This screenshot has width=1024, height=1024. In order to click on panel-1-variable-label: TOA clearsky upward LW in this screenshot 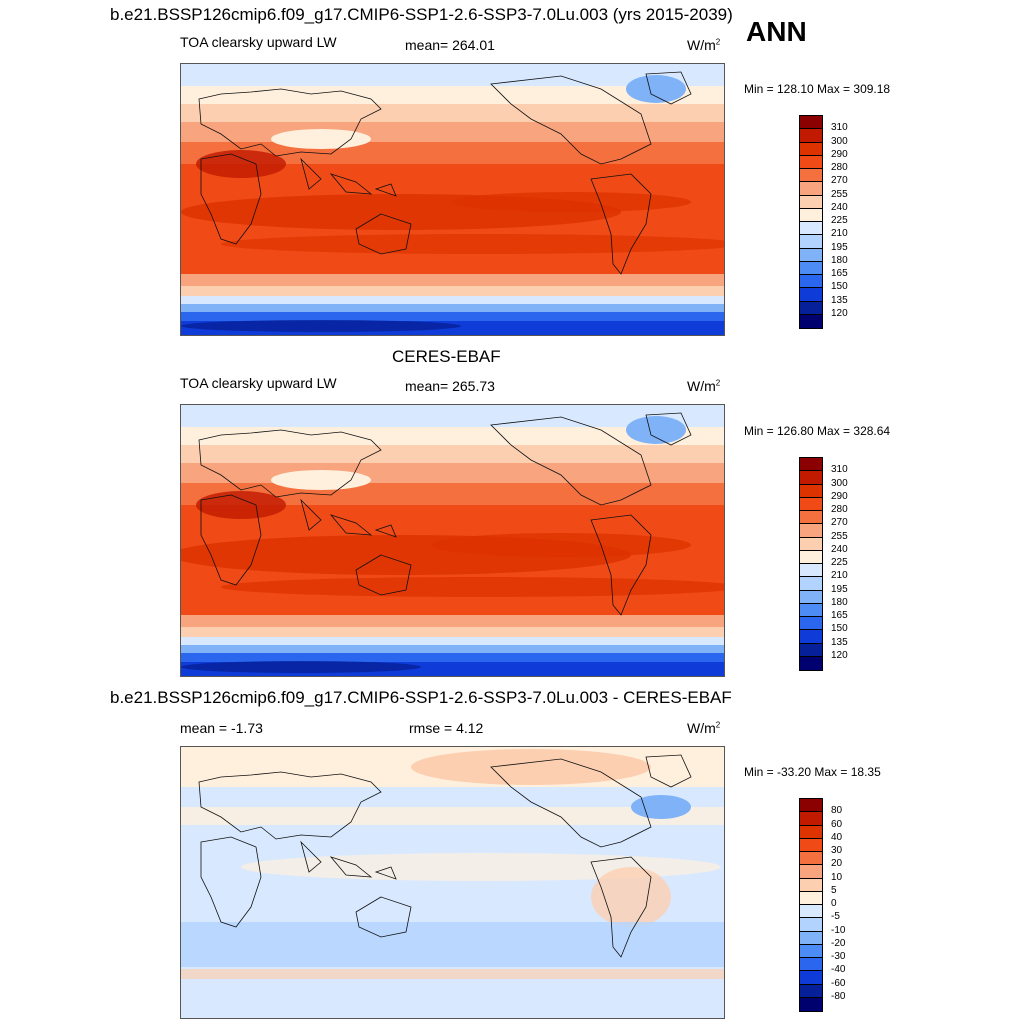, I will do `click(258, 42)`.